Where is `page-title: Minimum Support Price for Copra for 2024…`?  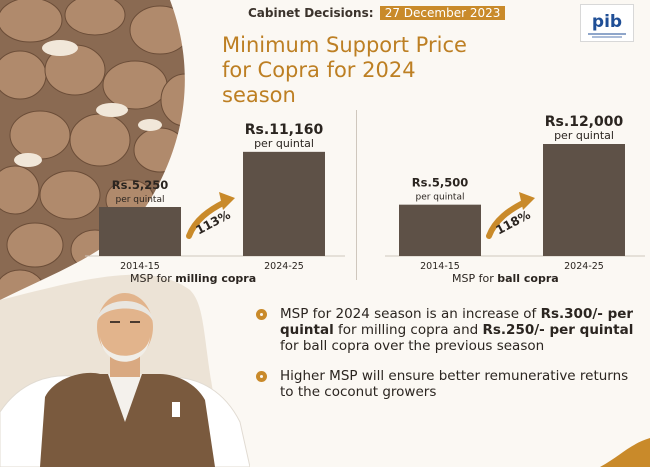 page-title: Minimum Support Price for Copra for 2024… is located at coordinates (412, 70).